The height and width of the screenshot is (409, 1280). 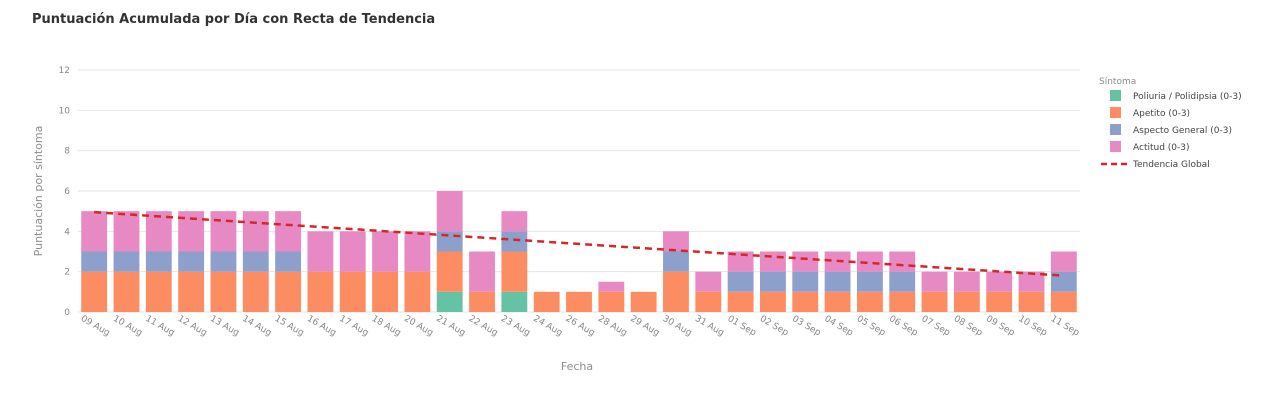 What do you see at coordinates (579, 243) in the screenshot?
I see `trend-line-path` at bounding box center [579, 243].